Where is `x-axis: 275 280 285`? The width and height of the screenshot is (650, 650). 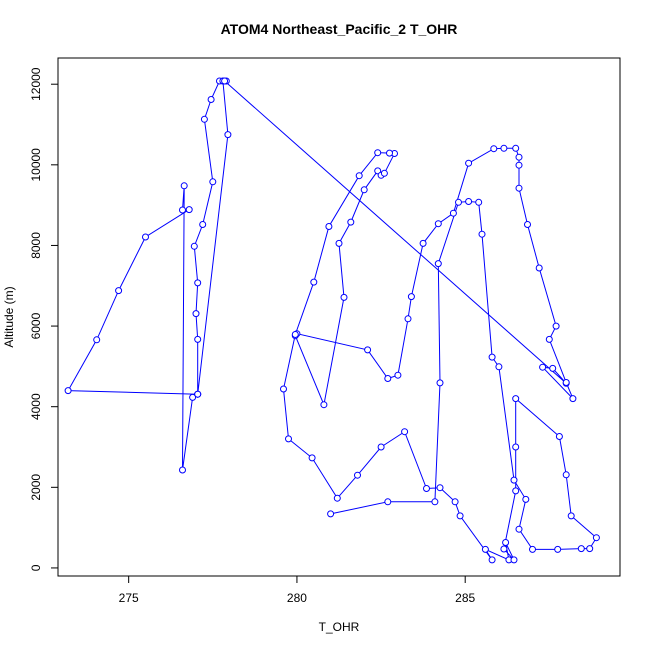
x-axis: 275 280 285 is located at coordinates (297, 590).